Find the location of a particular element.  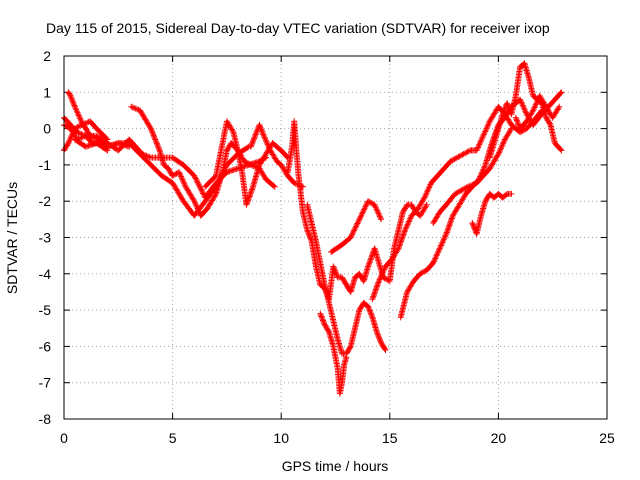

x-axis-label: GPS time / hours is located at coordinates (335, 466).